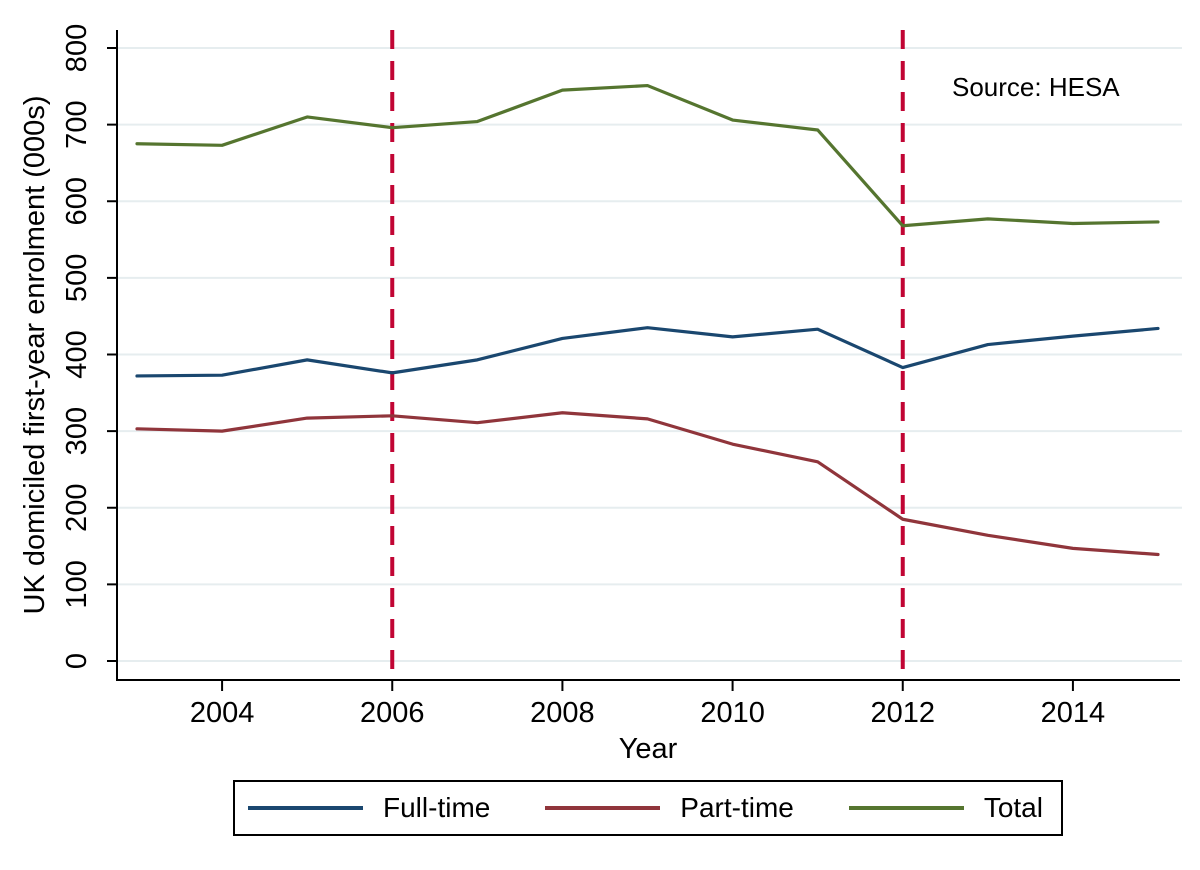  Describe the element at coordinates (648, 749) in the screenshot. I see `x-axis-title: Year` at that location.